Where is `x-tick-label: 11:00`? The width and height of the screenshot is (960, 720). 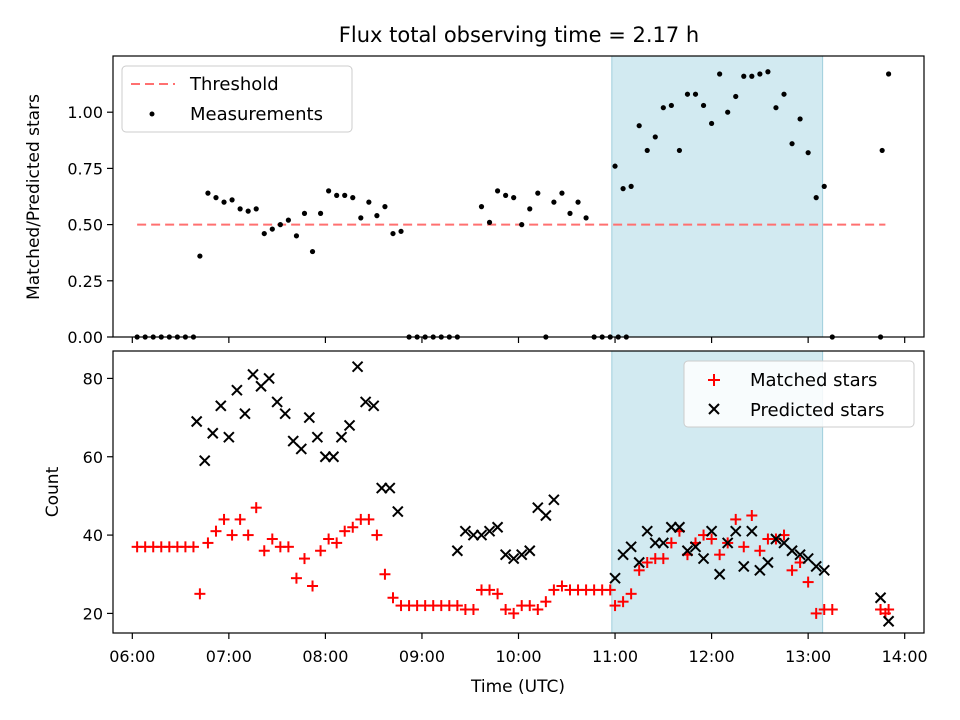
x-tick-label: 11:00 is located at coordinates (615, 656).